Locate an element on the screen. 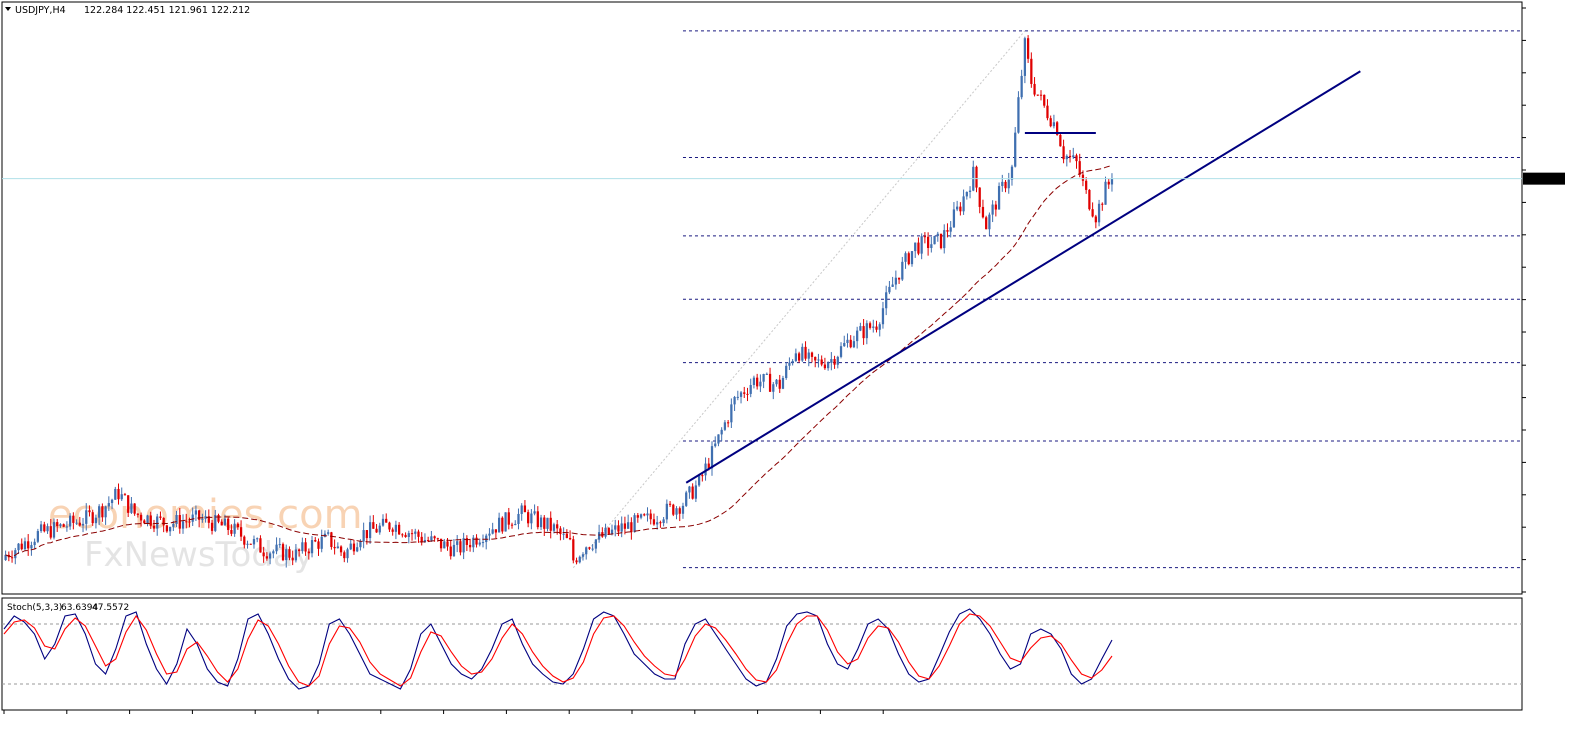 This screenshot has width=1596, height=747. stoch-main-value: 63.6394 is located at coordinates (79, 608).